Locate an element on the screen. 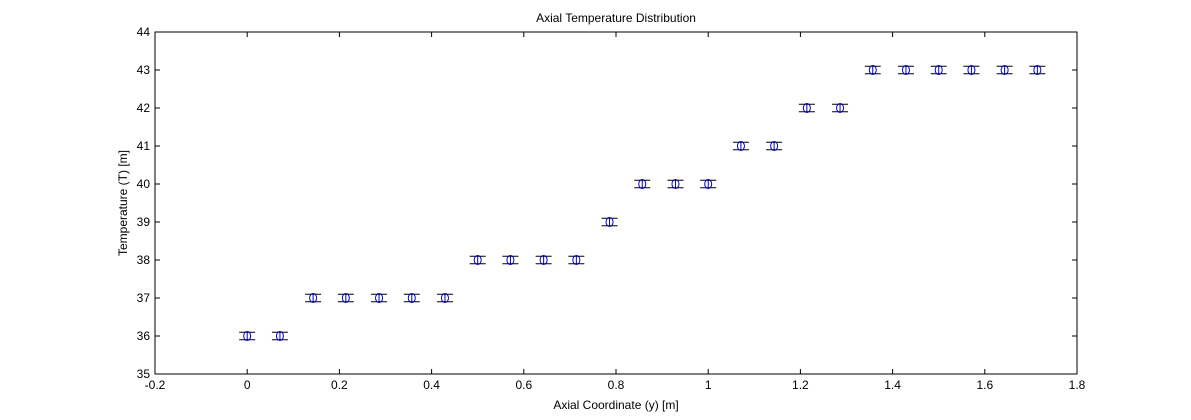 The height and width of the screenshot is (420, 1191). y-tick: 36 is located at coordinates (607, 336).